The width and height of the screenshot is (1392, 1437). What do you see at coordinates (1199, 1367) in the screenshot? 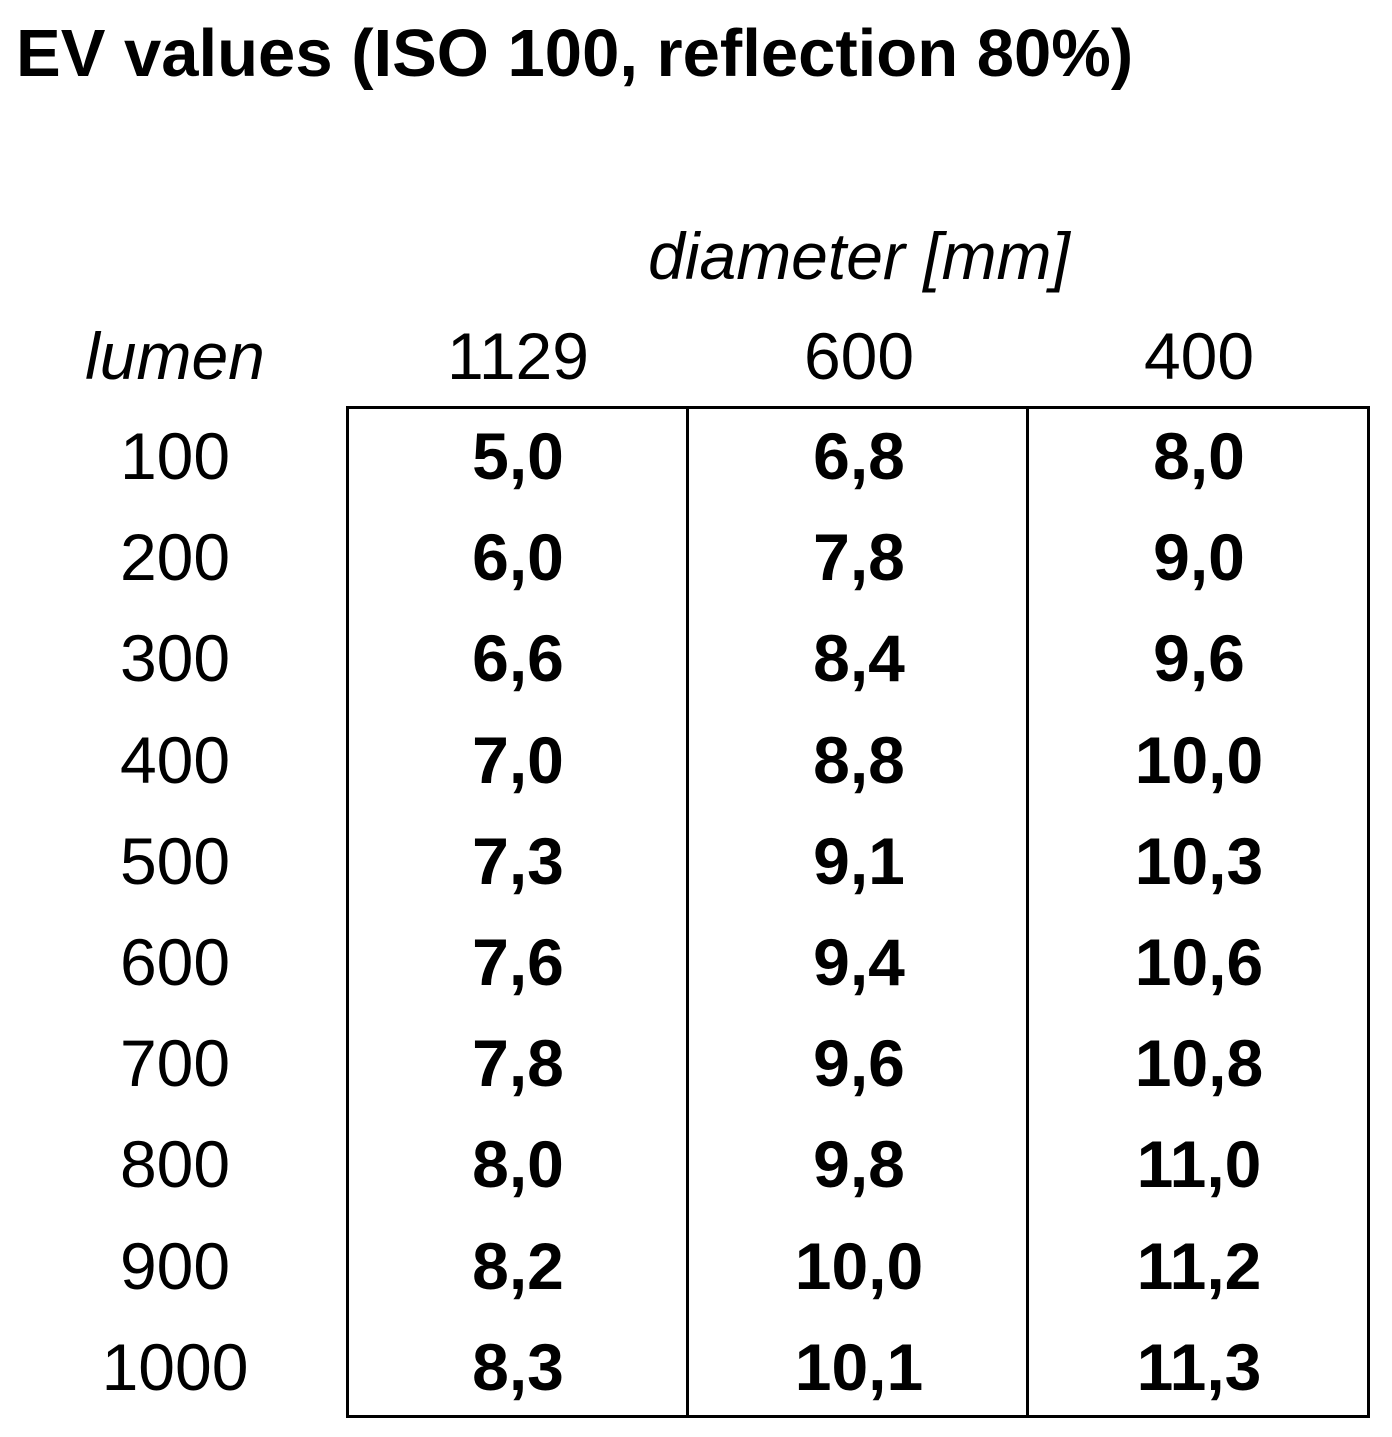
I see `table-cell: 11,3` at bounding box center [1199, 1367].